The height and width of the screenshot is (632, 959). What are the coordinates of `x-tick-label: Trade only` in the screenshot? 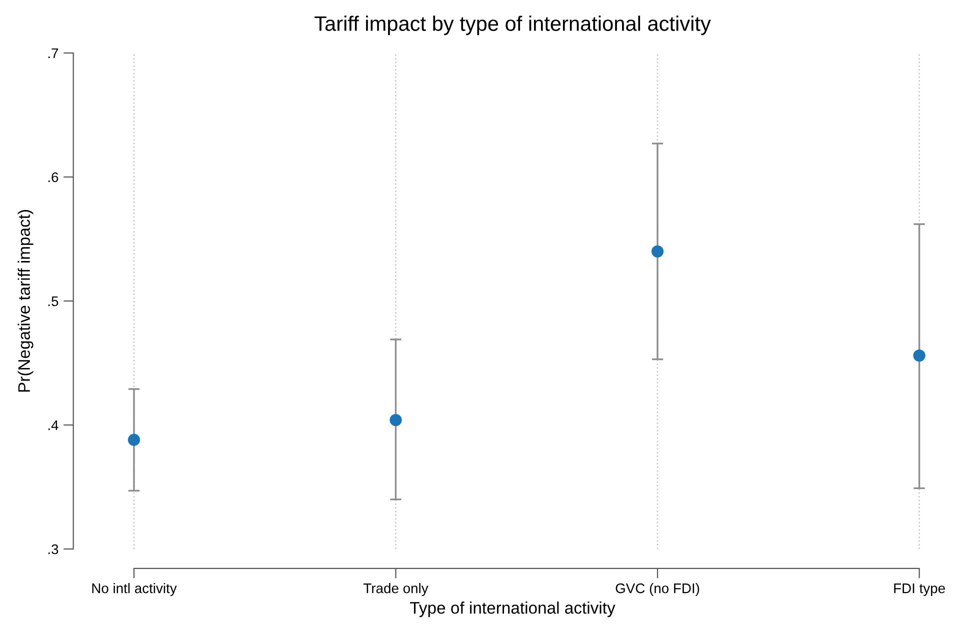 It's located at (396, 589).